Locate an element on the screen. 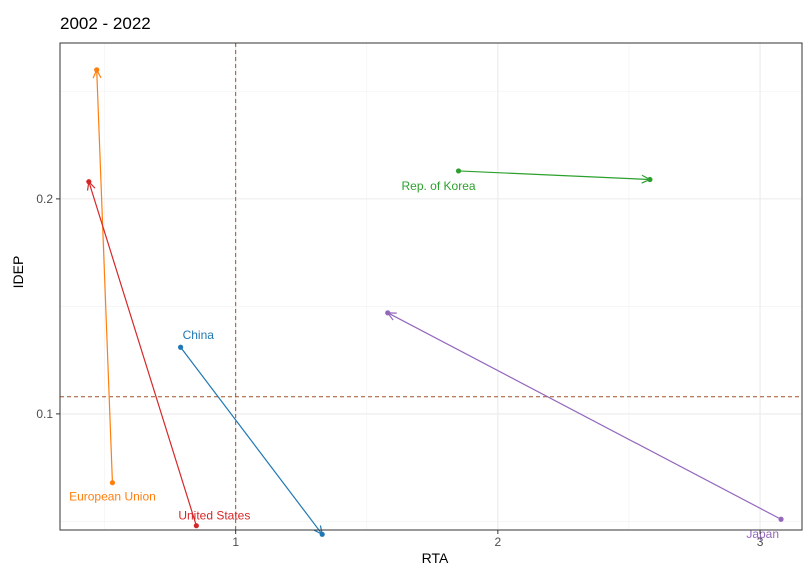 Image resolution: width=803 pixels, height=569 pixels. chart-title: 2002 - 2022 is located at coordinates (105, 23).